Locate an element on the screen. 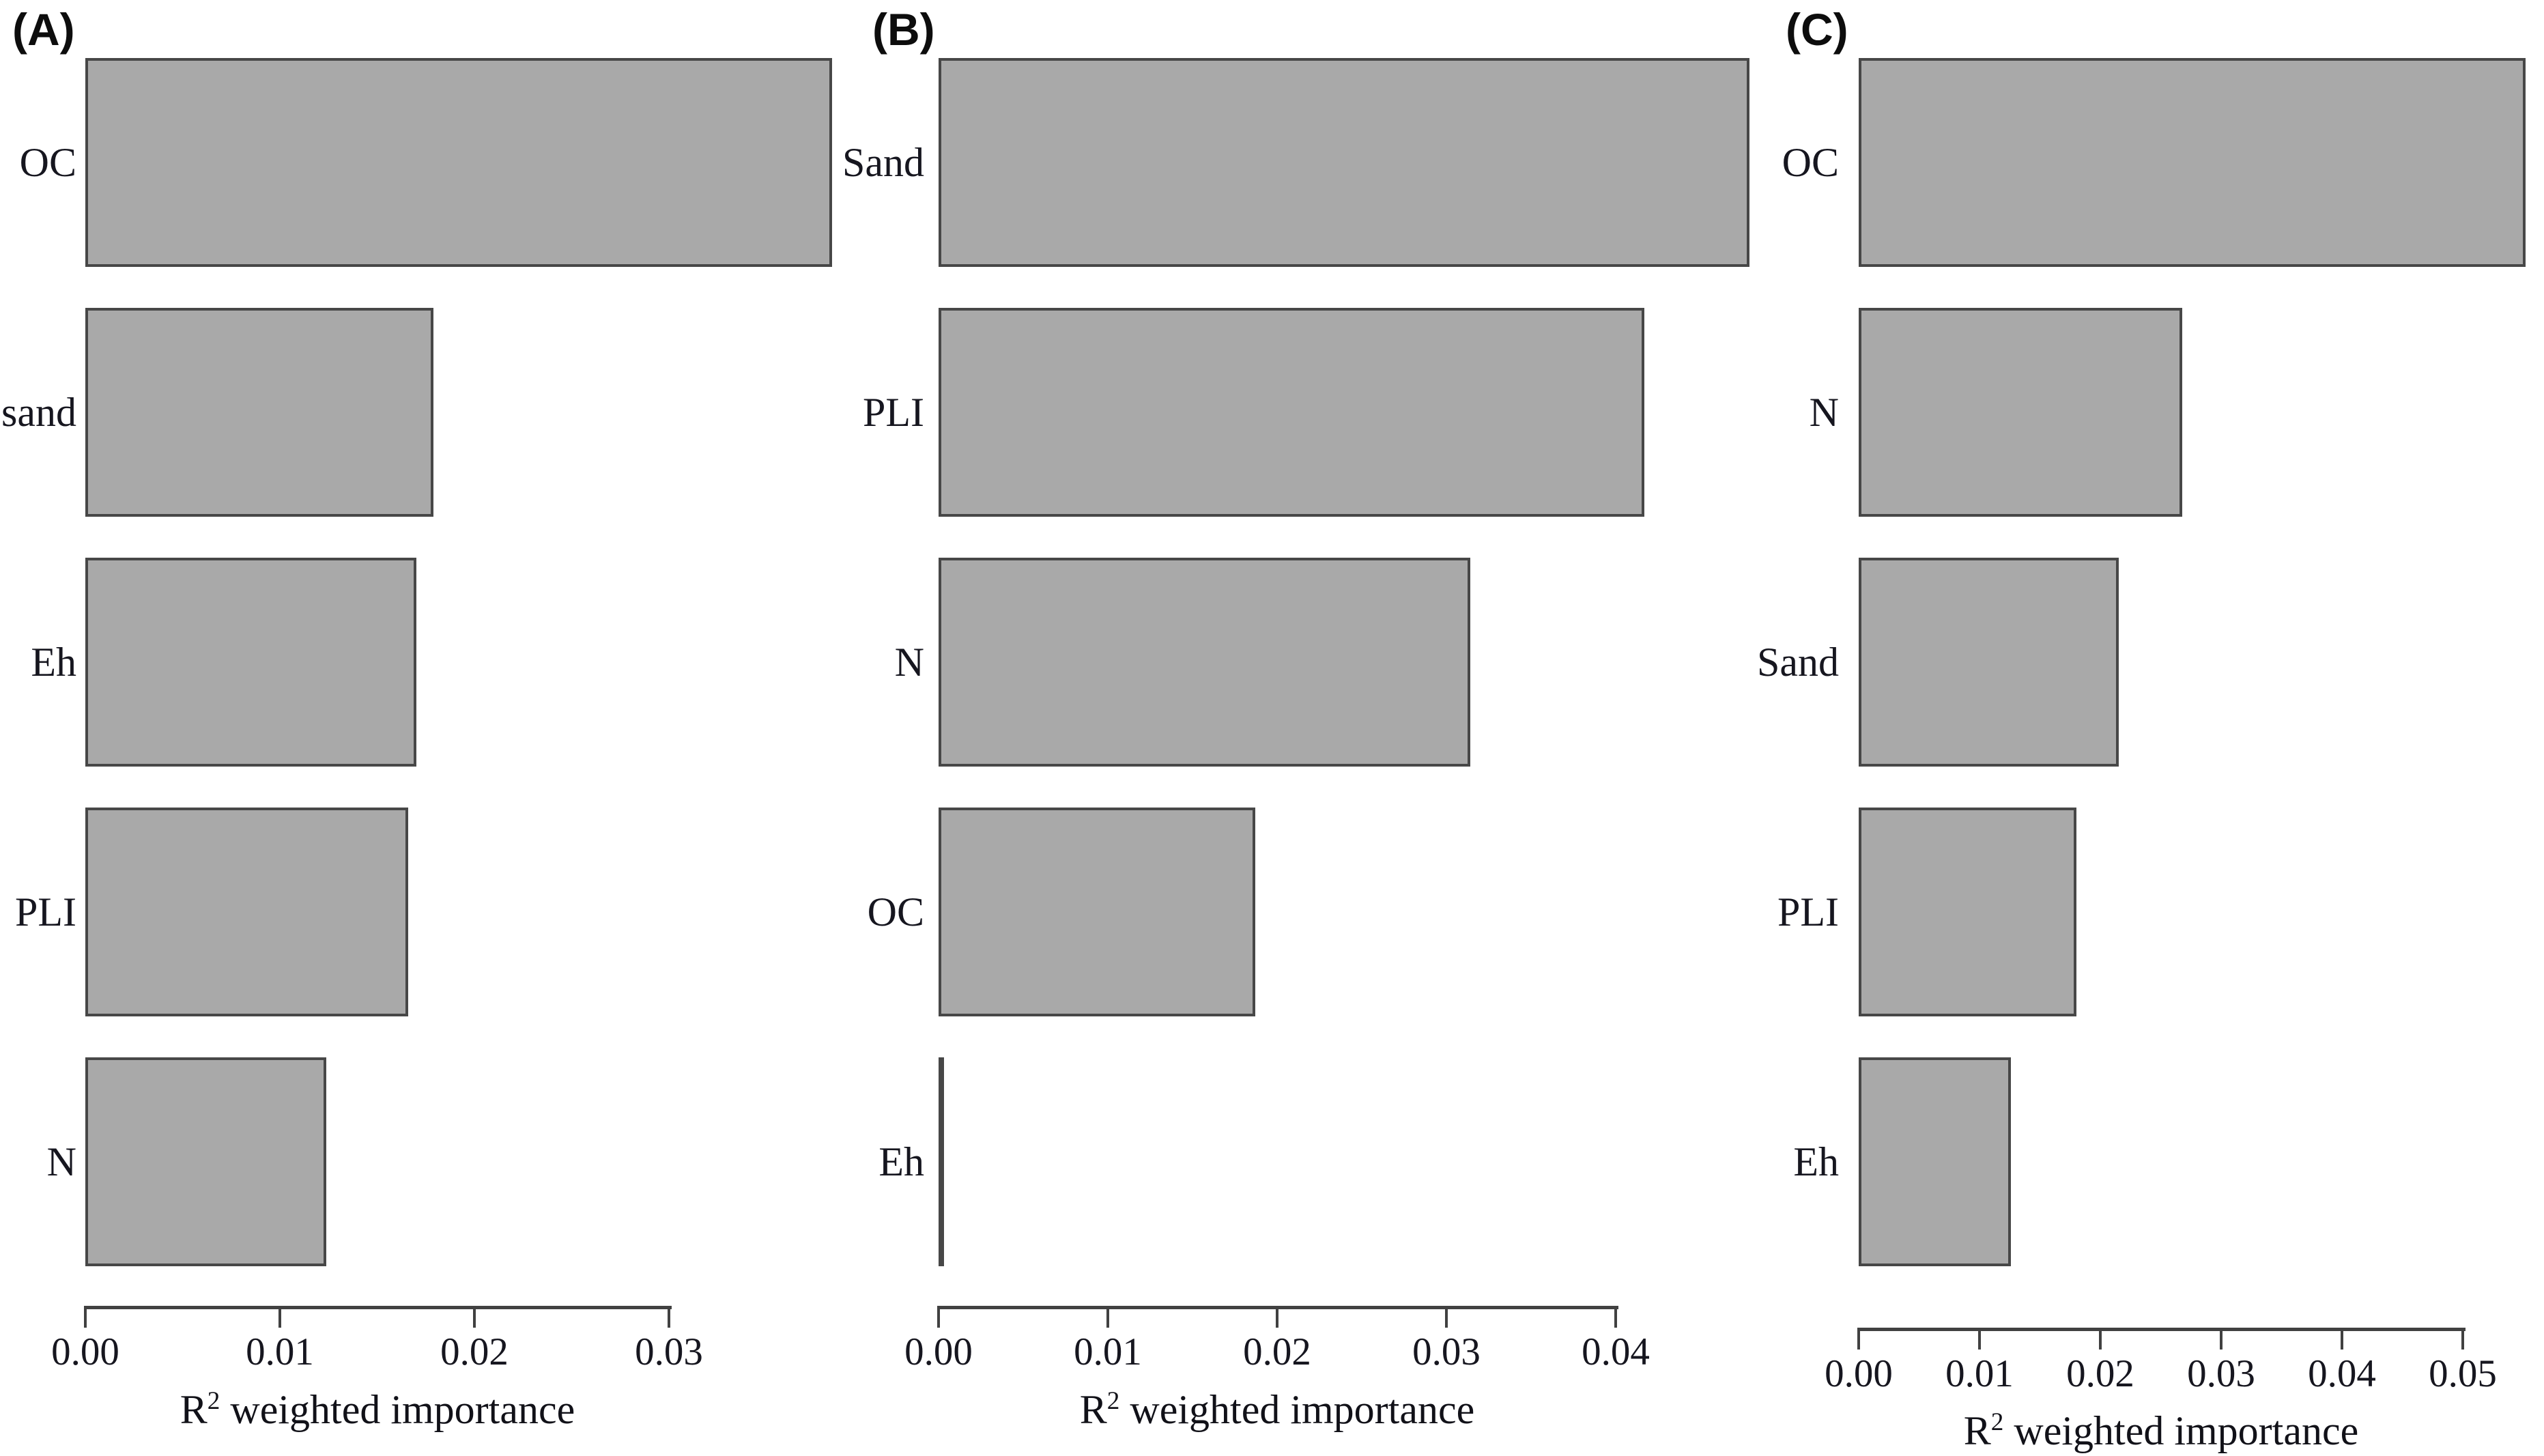 The image size is (2544, 1456). category-label-sand: sand is located at coordinates (38, 412).